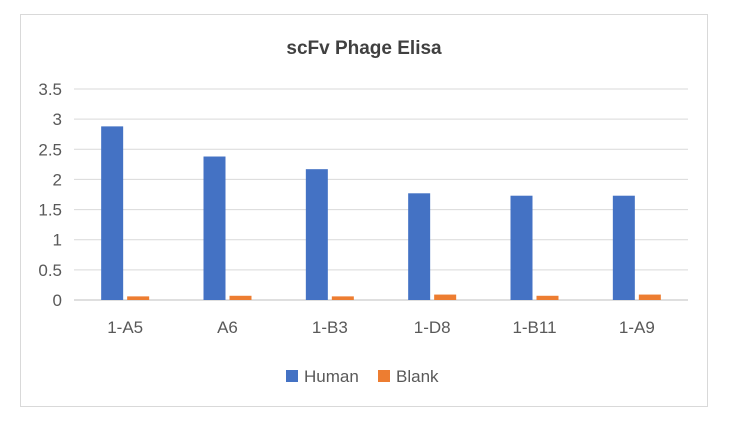 The width and height of the screenshot is (750, 436). What do you see at coordinates (50, 210) in the screenshot?
I see `y-tick-label: 1.5` at bounding box center [50, 210].